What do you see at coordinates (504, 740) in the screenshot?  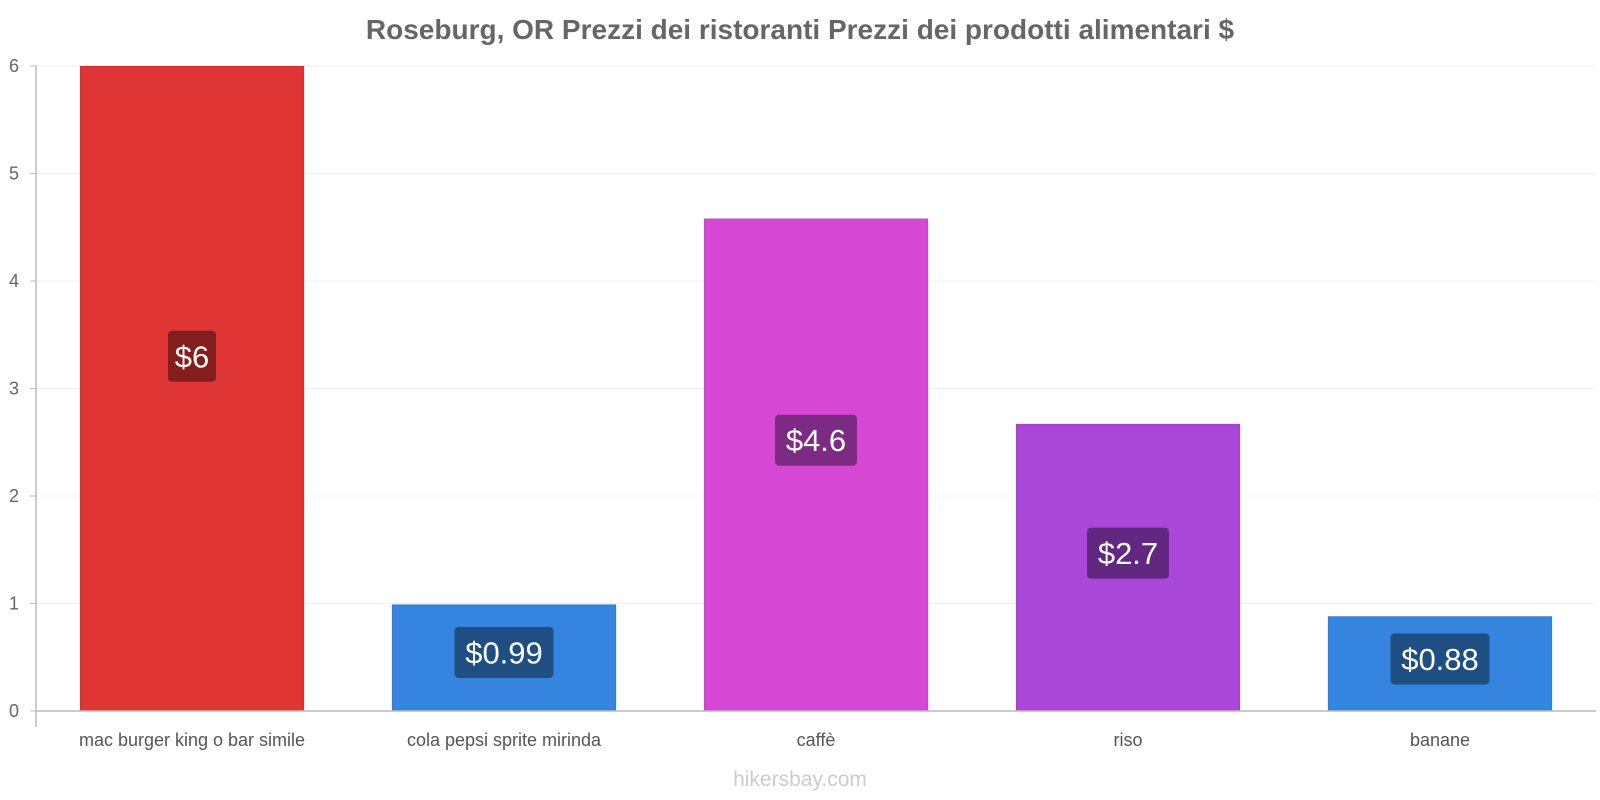 I see `x-category-label: cola pepsi sprite mirinda` at bounding box center [504, 740].